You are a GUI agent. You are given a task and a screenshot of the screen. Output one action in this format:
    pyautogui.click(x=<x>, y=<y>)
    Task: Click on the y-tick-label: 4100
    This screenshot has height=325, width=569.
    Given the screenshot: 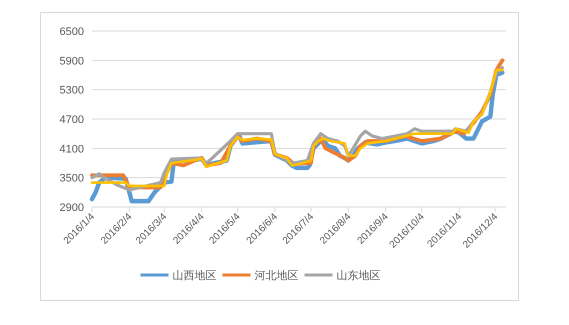 What is the action you would take?
    pyautogui.click(x=72, y=149)
    